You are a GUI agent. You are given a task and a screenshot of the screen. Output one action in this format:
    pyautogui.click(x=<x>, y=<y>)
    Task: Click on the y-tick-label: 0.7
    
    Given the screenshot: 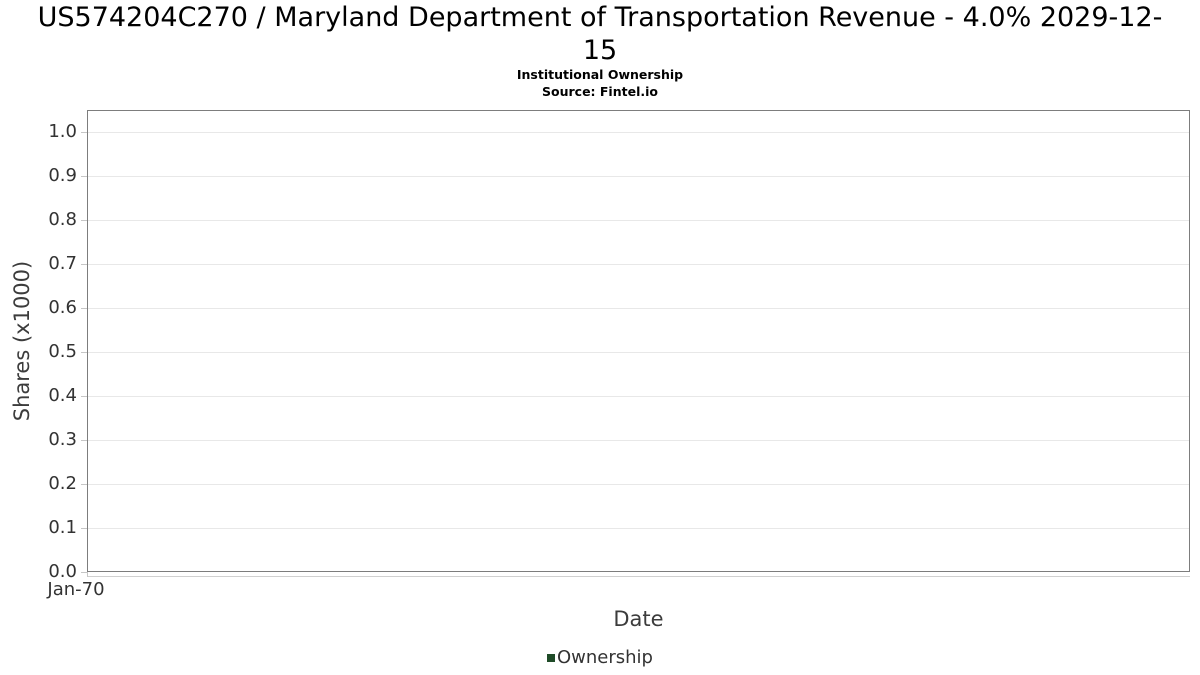 What is the action you would take?
    pyautogui.click(x=62, y=263)
    